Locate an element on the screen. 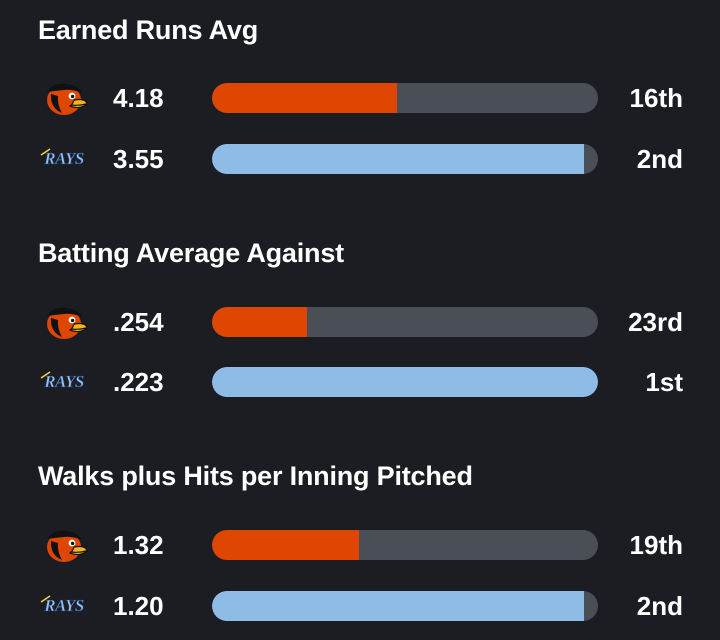 This screenshot has height=640, width=720. stat-row-rays: RAYS .223 1st is located at coordinates (360, 382).